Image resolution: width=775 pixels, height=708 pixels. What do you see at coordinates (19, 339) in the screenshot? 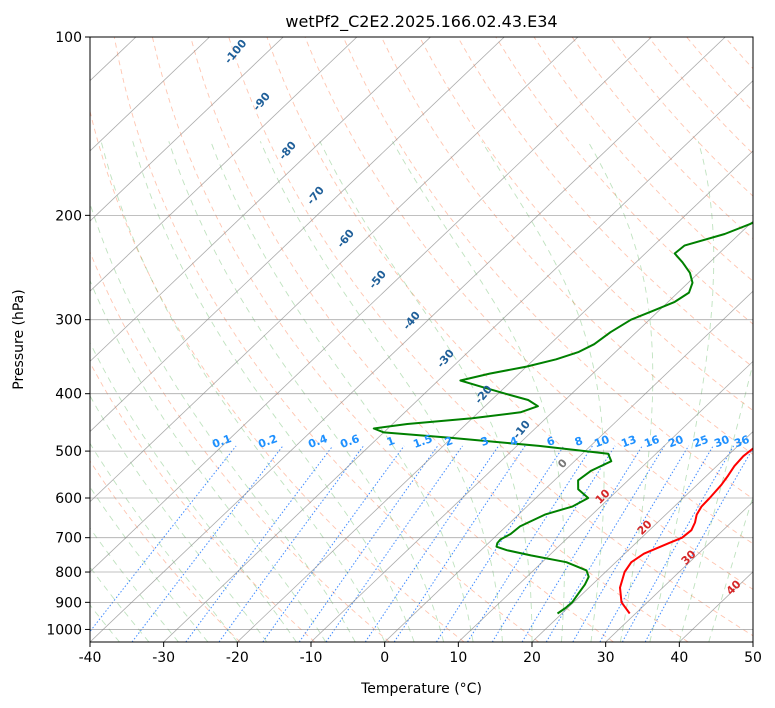
I see `y-axis-label: Pressure (hPa)` at bounding box center [19, 339].